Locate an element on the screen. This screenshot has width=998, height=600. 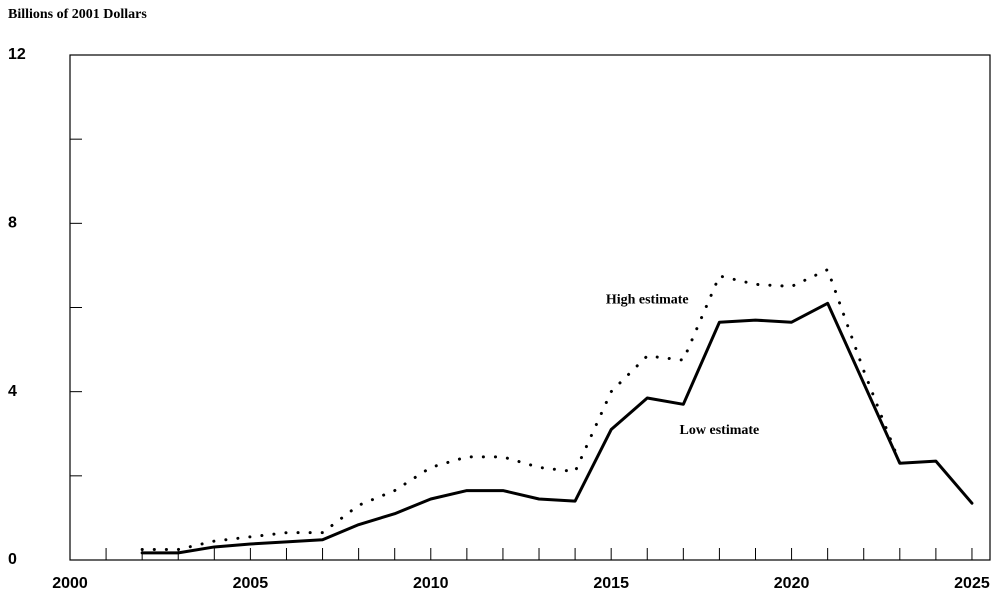
y-tick-label: 8 is located at coordinates (12, 223).